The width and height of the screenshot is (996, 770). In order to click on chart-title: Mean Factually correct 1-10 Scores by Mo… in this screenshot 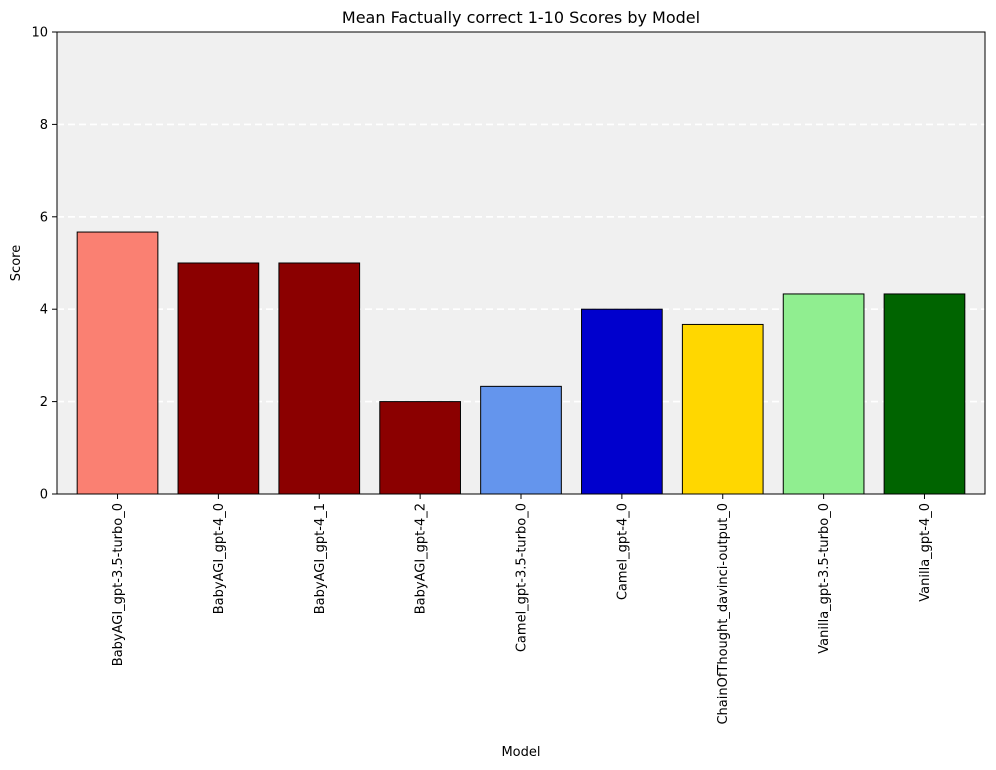, I will do `click(521, 17)`.